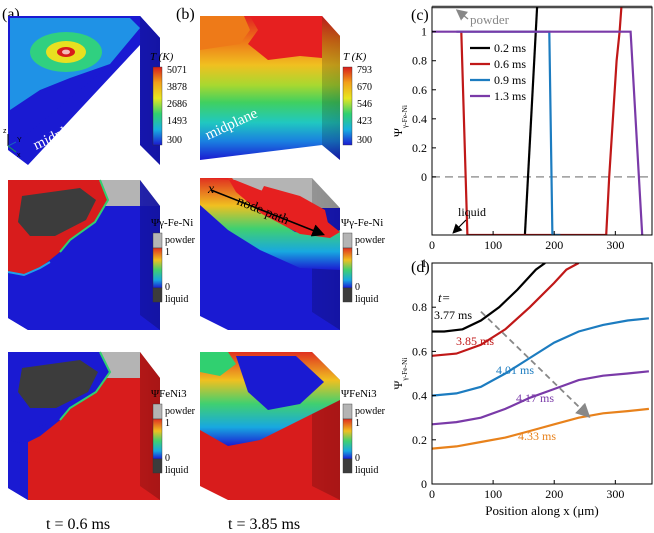  I want to click on colorbar-phase-b2-zero: 0, so click(357, 458).